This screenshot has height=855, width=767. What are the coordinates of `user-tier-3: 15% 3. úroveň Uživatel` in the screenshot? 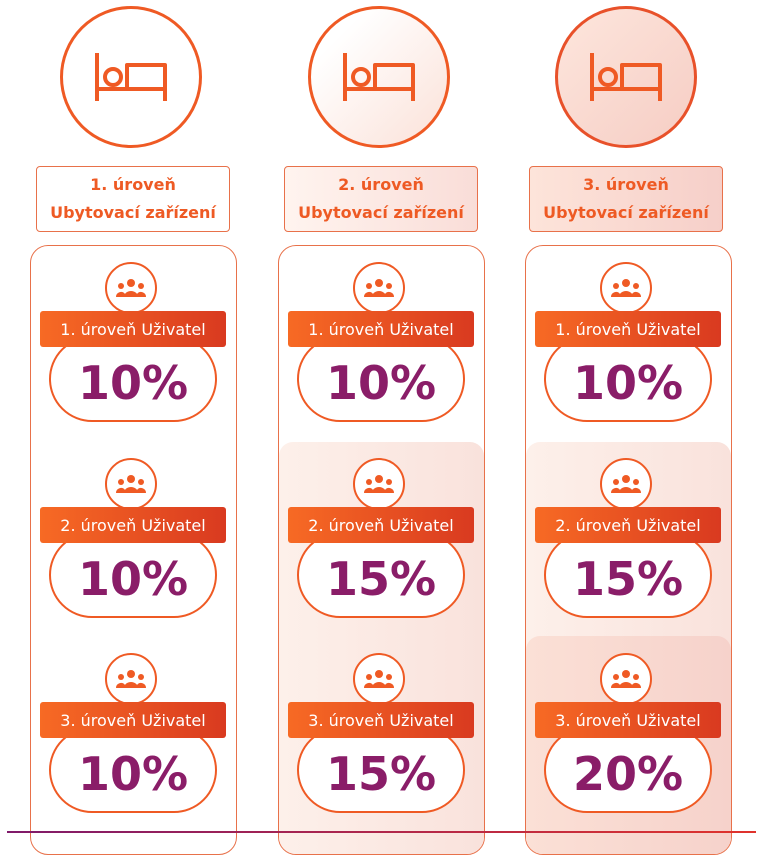 It's located at (381, 733).